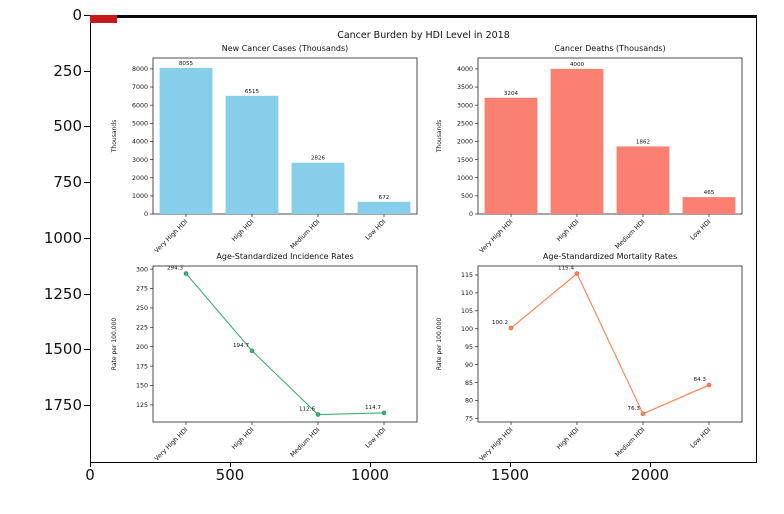 The height and width of the screenshot is (514, 784). I want to click on y-tick-label: 85, so click(469, 383).